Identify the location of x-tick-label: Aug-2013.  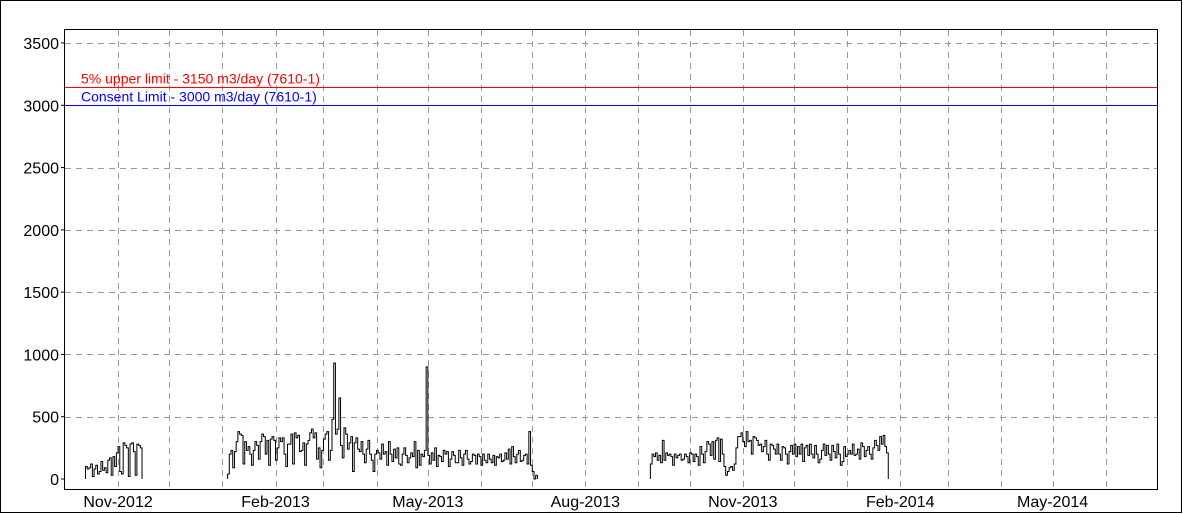
(585, 502).